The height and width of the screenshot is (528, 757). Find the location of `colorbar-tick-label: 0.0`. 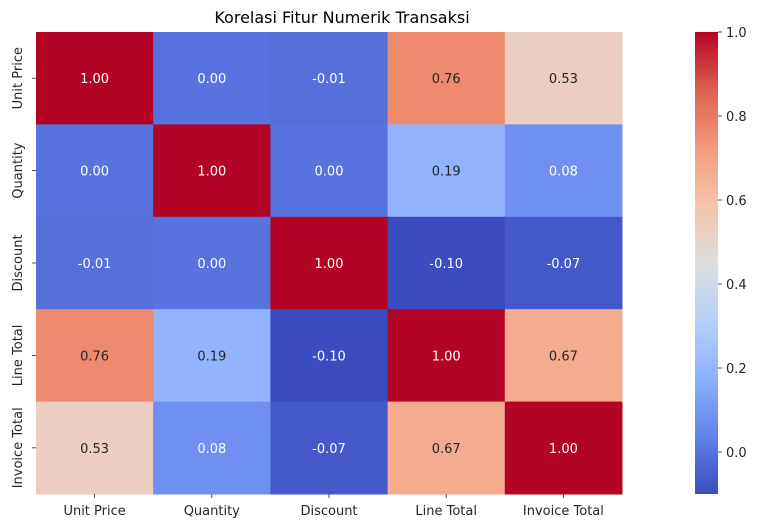

colorbar-tick-label: 0.0 is located at coordinates (736, 453).